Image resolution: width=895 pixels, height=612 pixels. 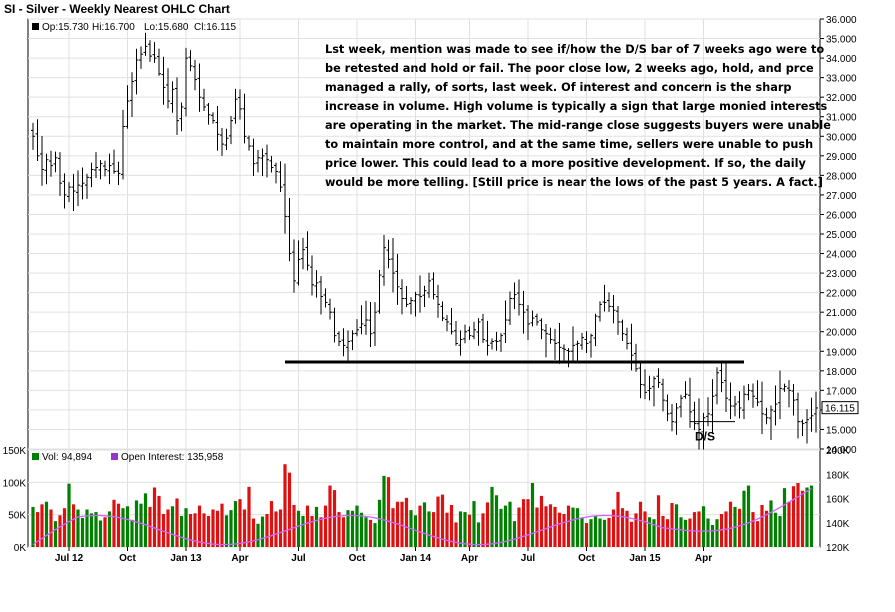 What do you see at coordinates (841, 450) in the screenshot?
I see `price-tick-label: 14.000` at bounding box center [841, 450].